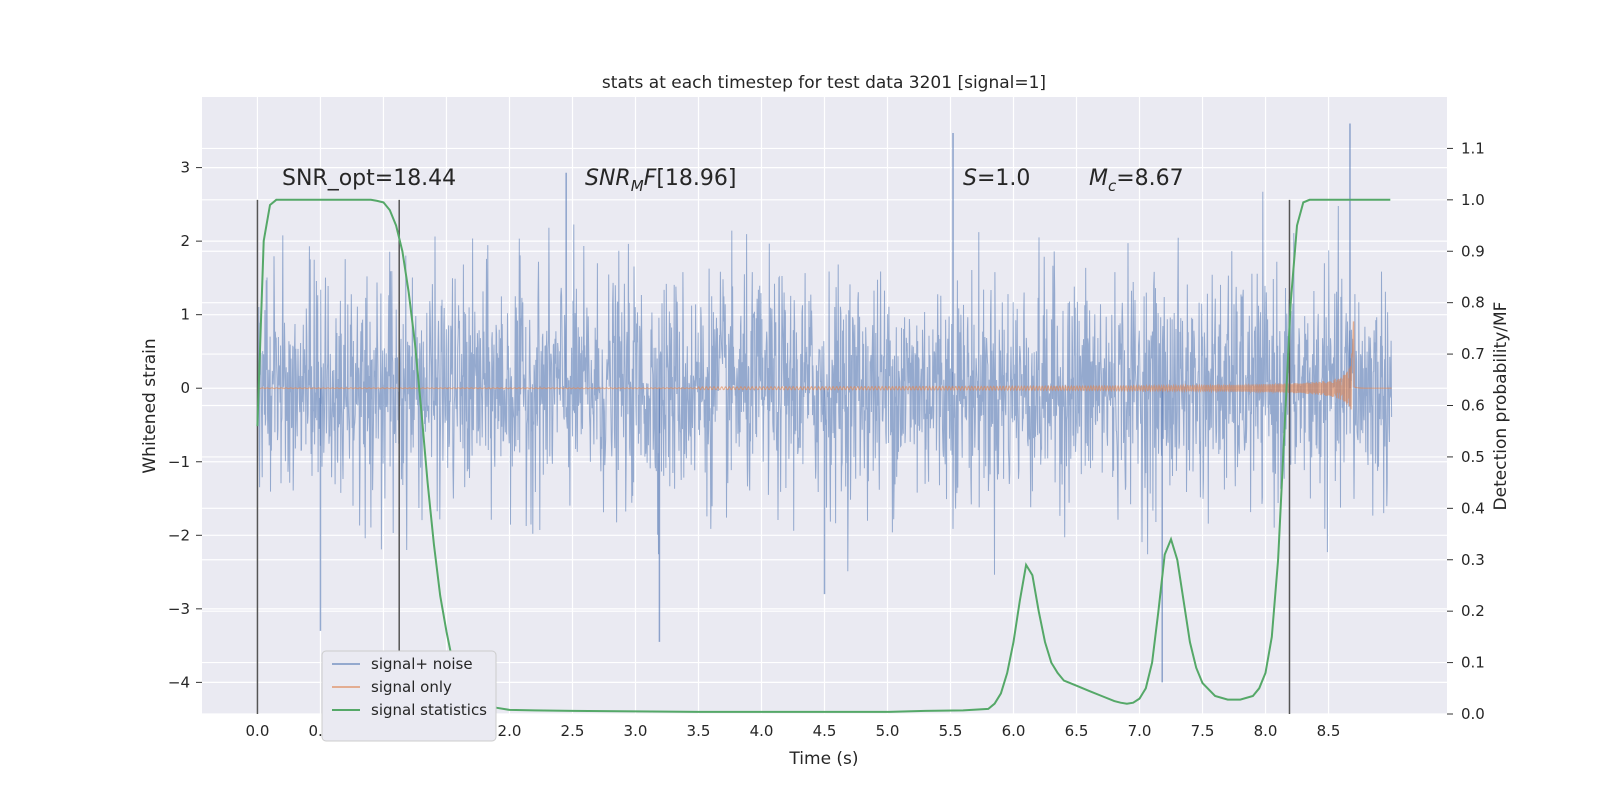  I want to click on annotation-snr-opt: SNR_opt=18.44, so click(369, 178).